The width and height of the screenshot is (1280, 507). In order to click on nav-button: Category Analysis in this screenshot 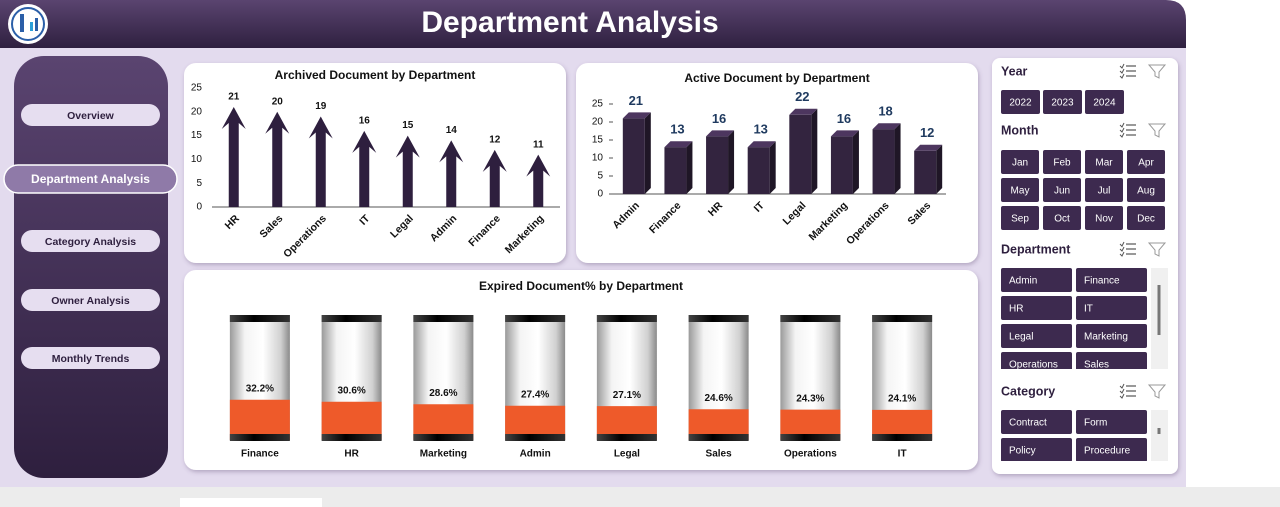, I will do `click(90, 241)`.